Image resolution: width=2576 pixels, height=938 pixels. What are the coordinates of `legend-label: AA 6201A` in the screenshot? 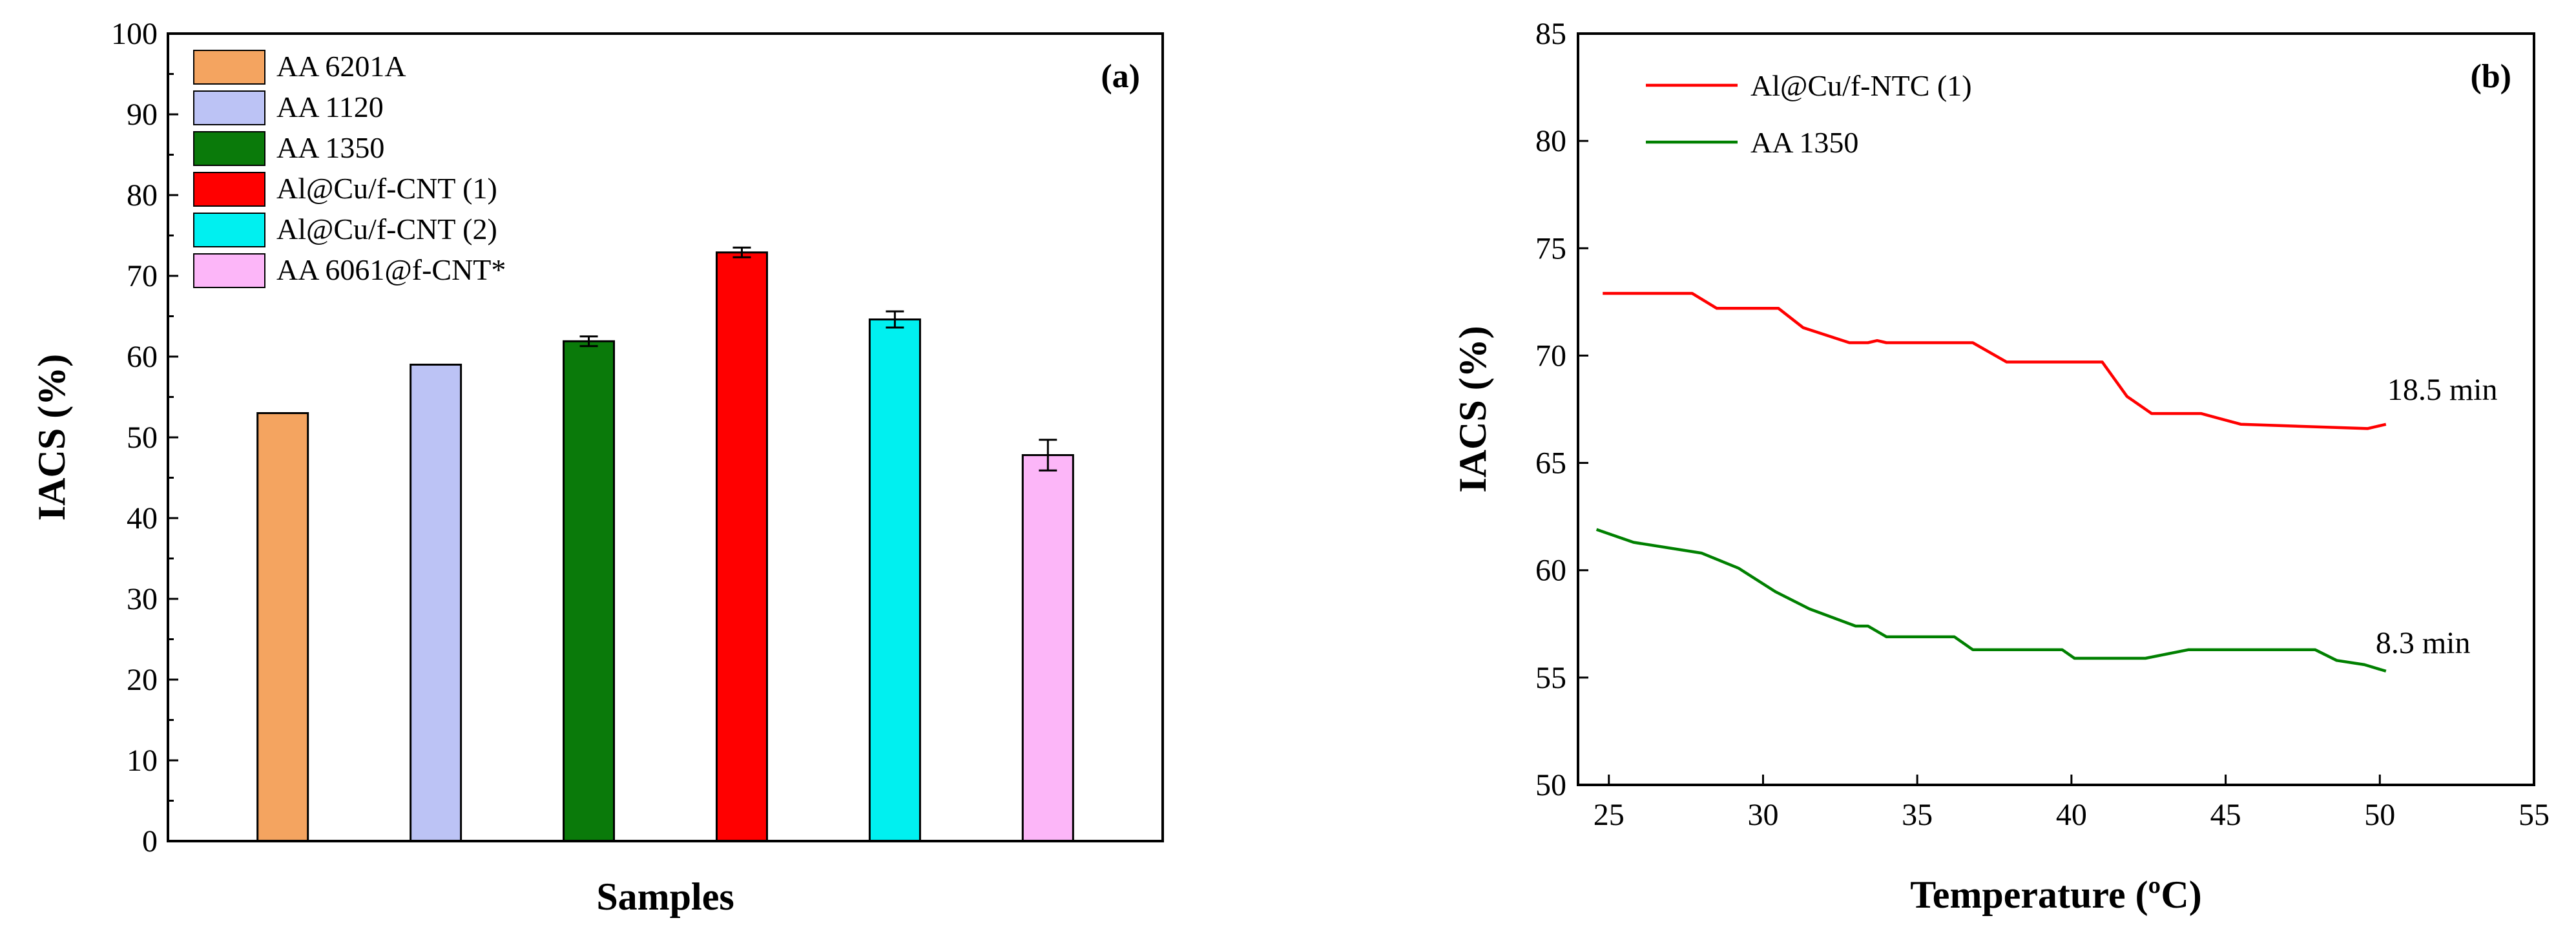 It's located at (341, 66).